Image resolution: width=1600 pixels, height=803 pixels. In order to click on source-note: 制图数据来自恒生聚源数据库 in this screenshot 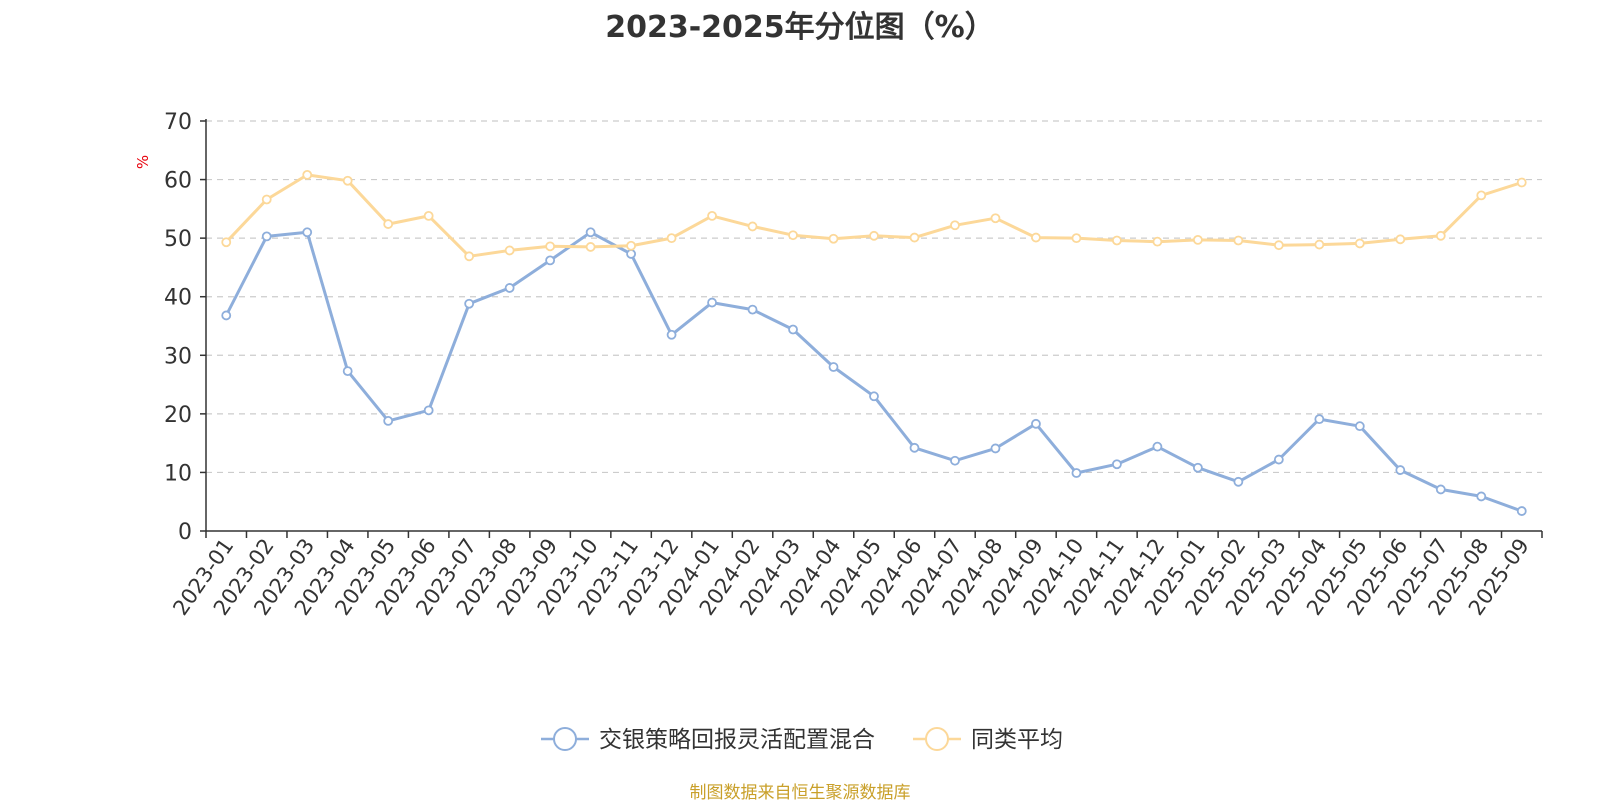, I will do `click(800, 793)`.